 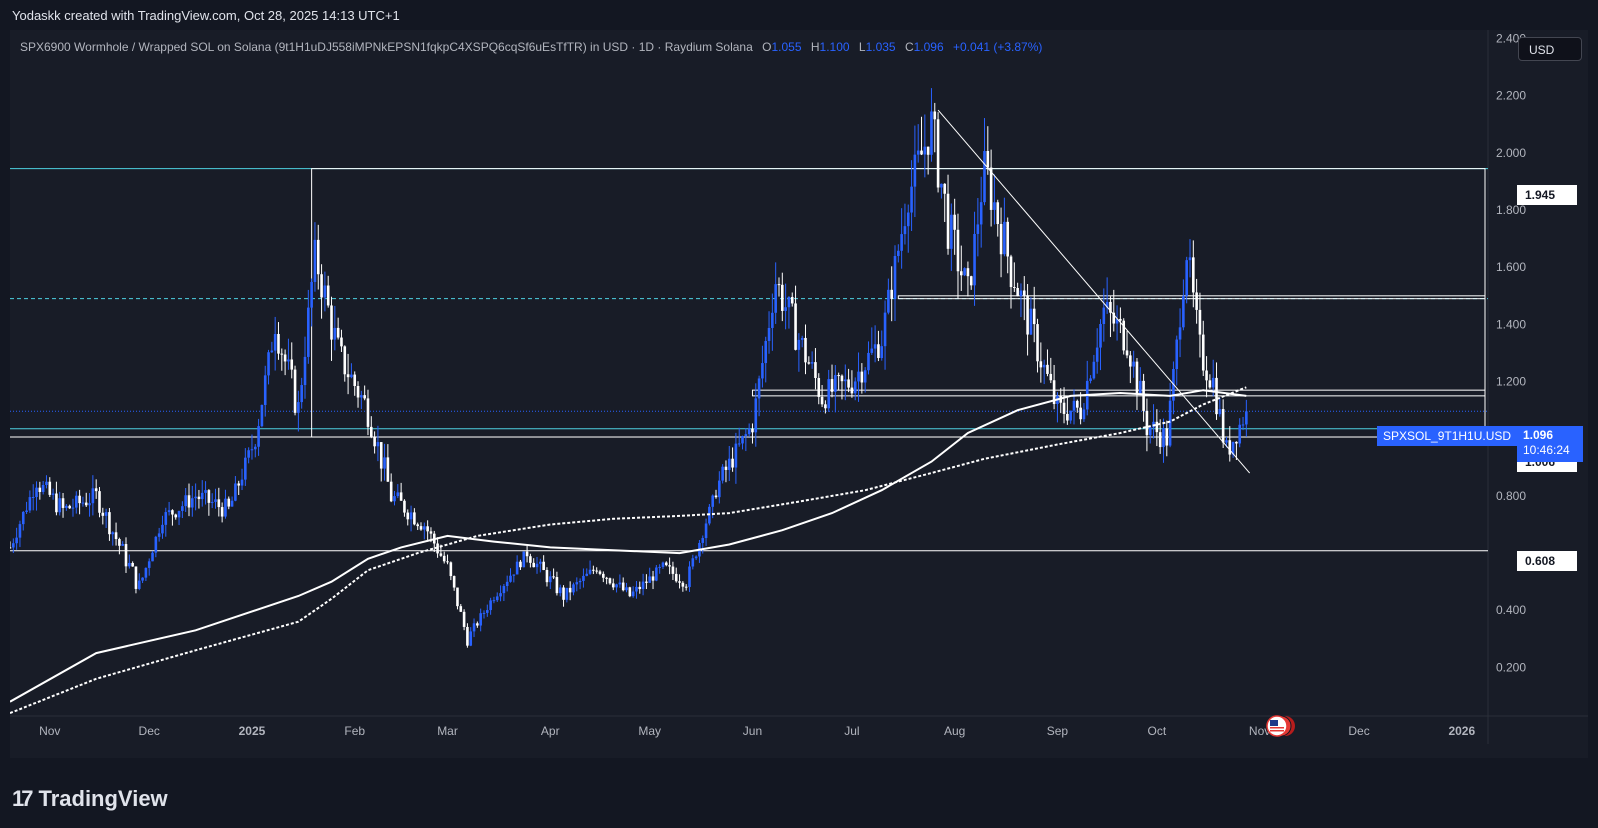 I want to click on y-tick-label: 1.800, so click(x=1511, y=210).